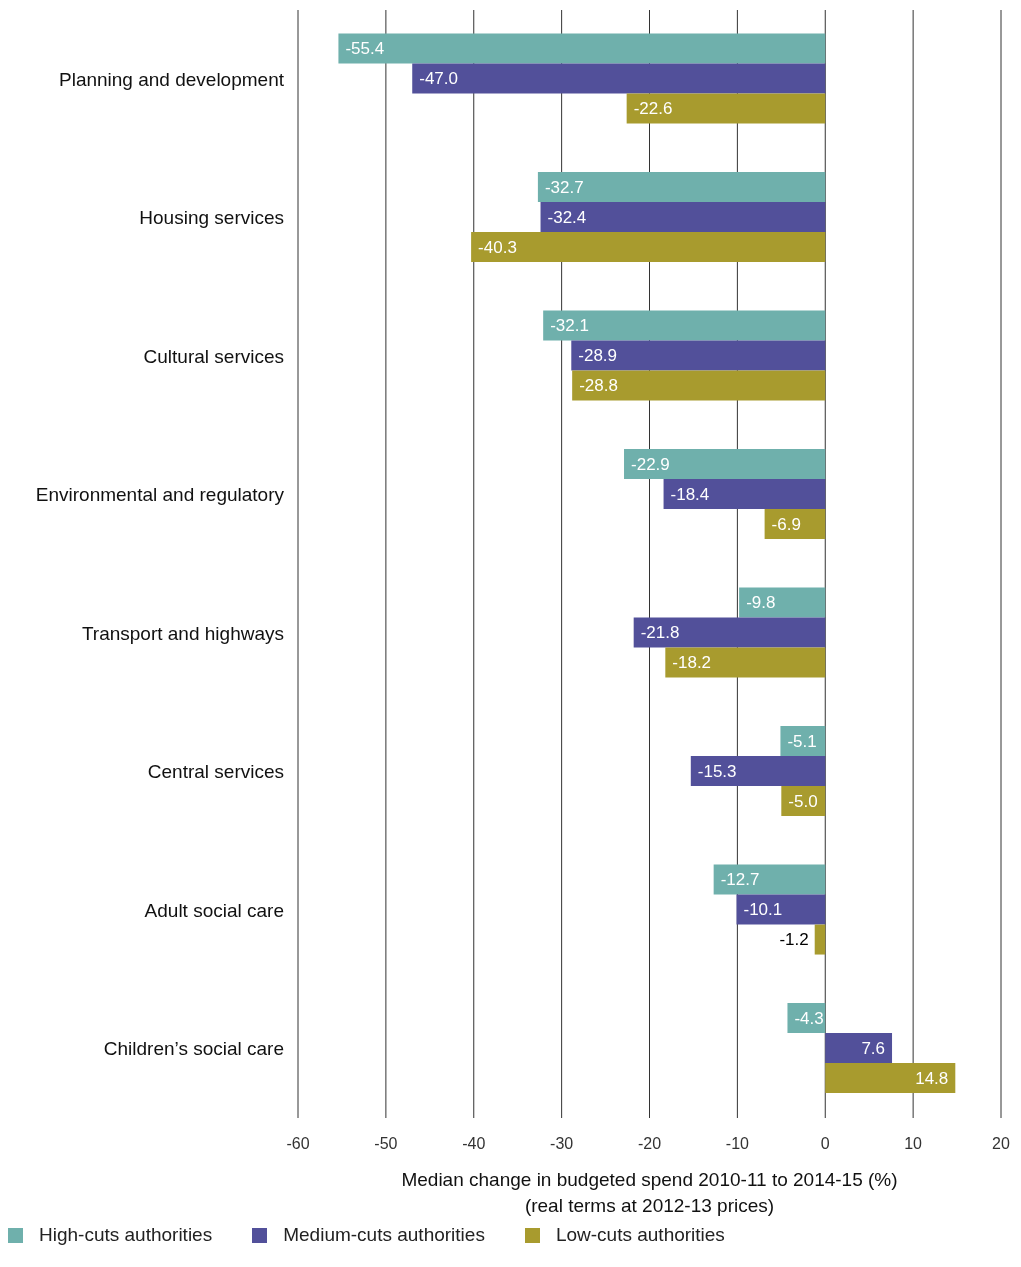 The width and height of the screenshot is (1021, 1267). What do you see at coordinates (803, 801) in the screenshot?
I see `data-label: -5.0` at bounding box center [803, 801].